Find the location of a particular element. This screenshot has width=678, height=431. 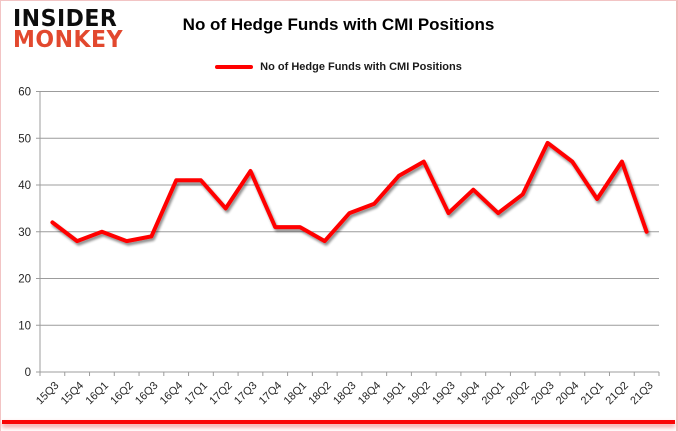

y-tick-label: 30 is located at coordinates (24, 233).